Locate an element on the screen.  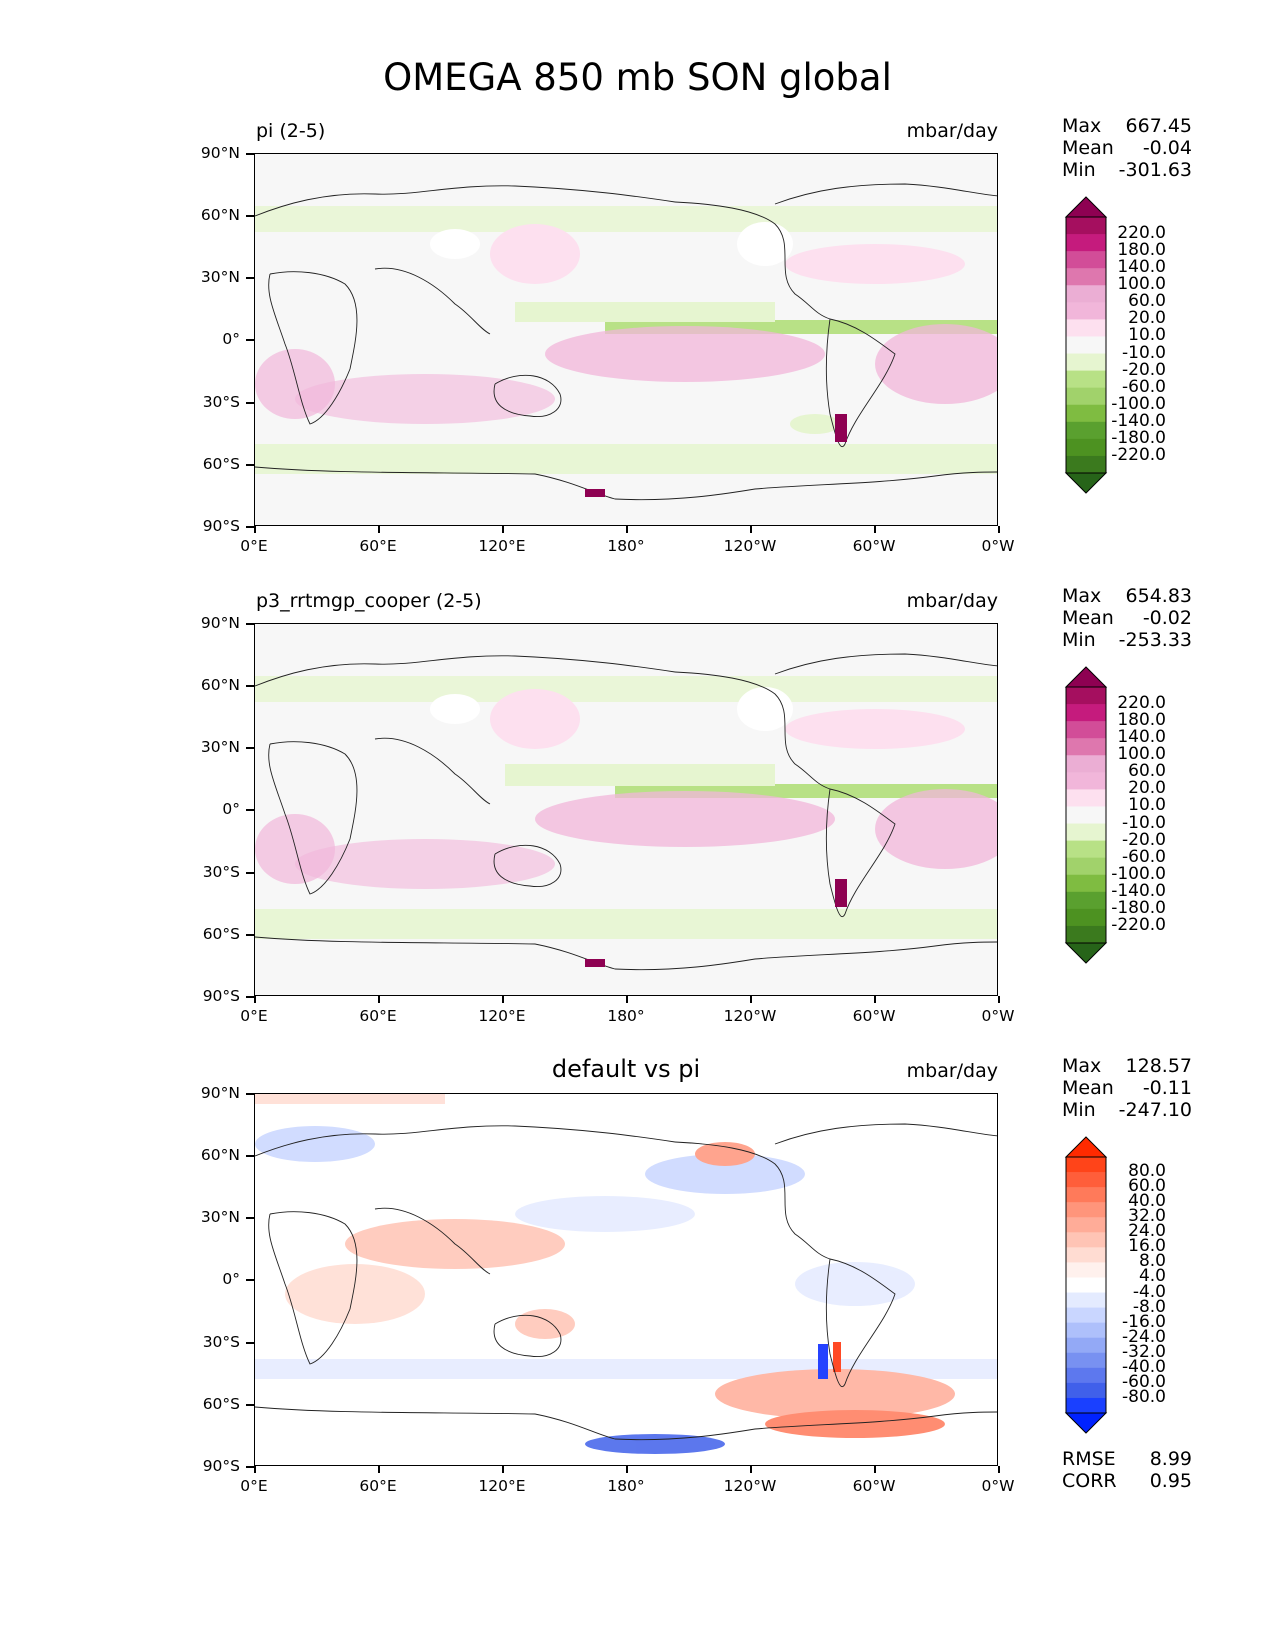
colorbar-label: -180.0 is located at coordinates (1138, 907).